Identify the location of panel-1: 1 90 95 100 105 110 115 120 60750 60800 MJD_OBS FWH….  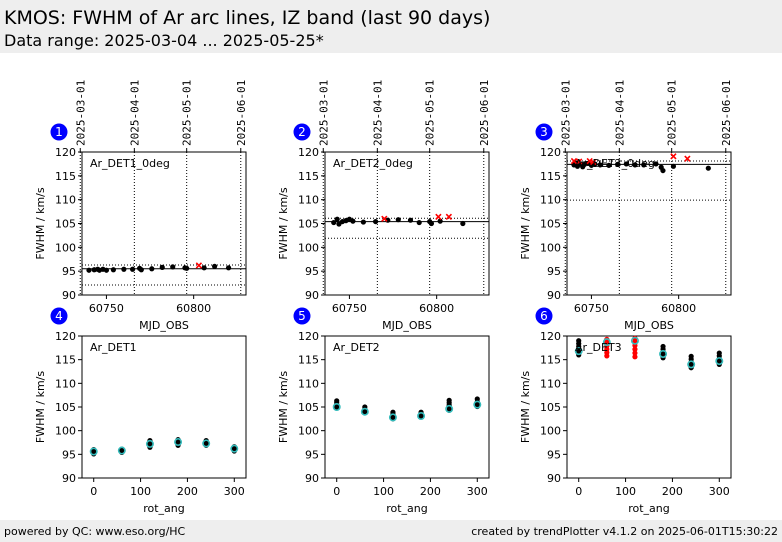
(141, 206).